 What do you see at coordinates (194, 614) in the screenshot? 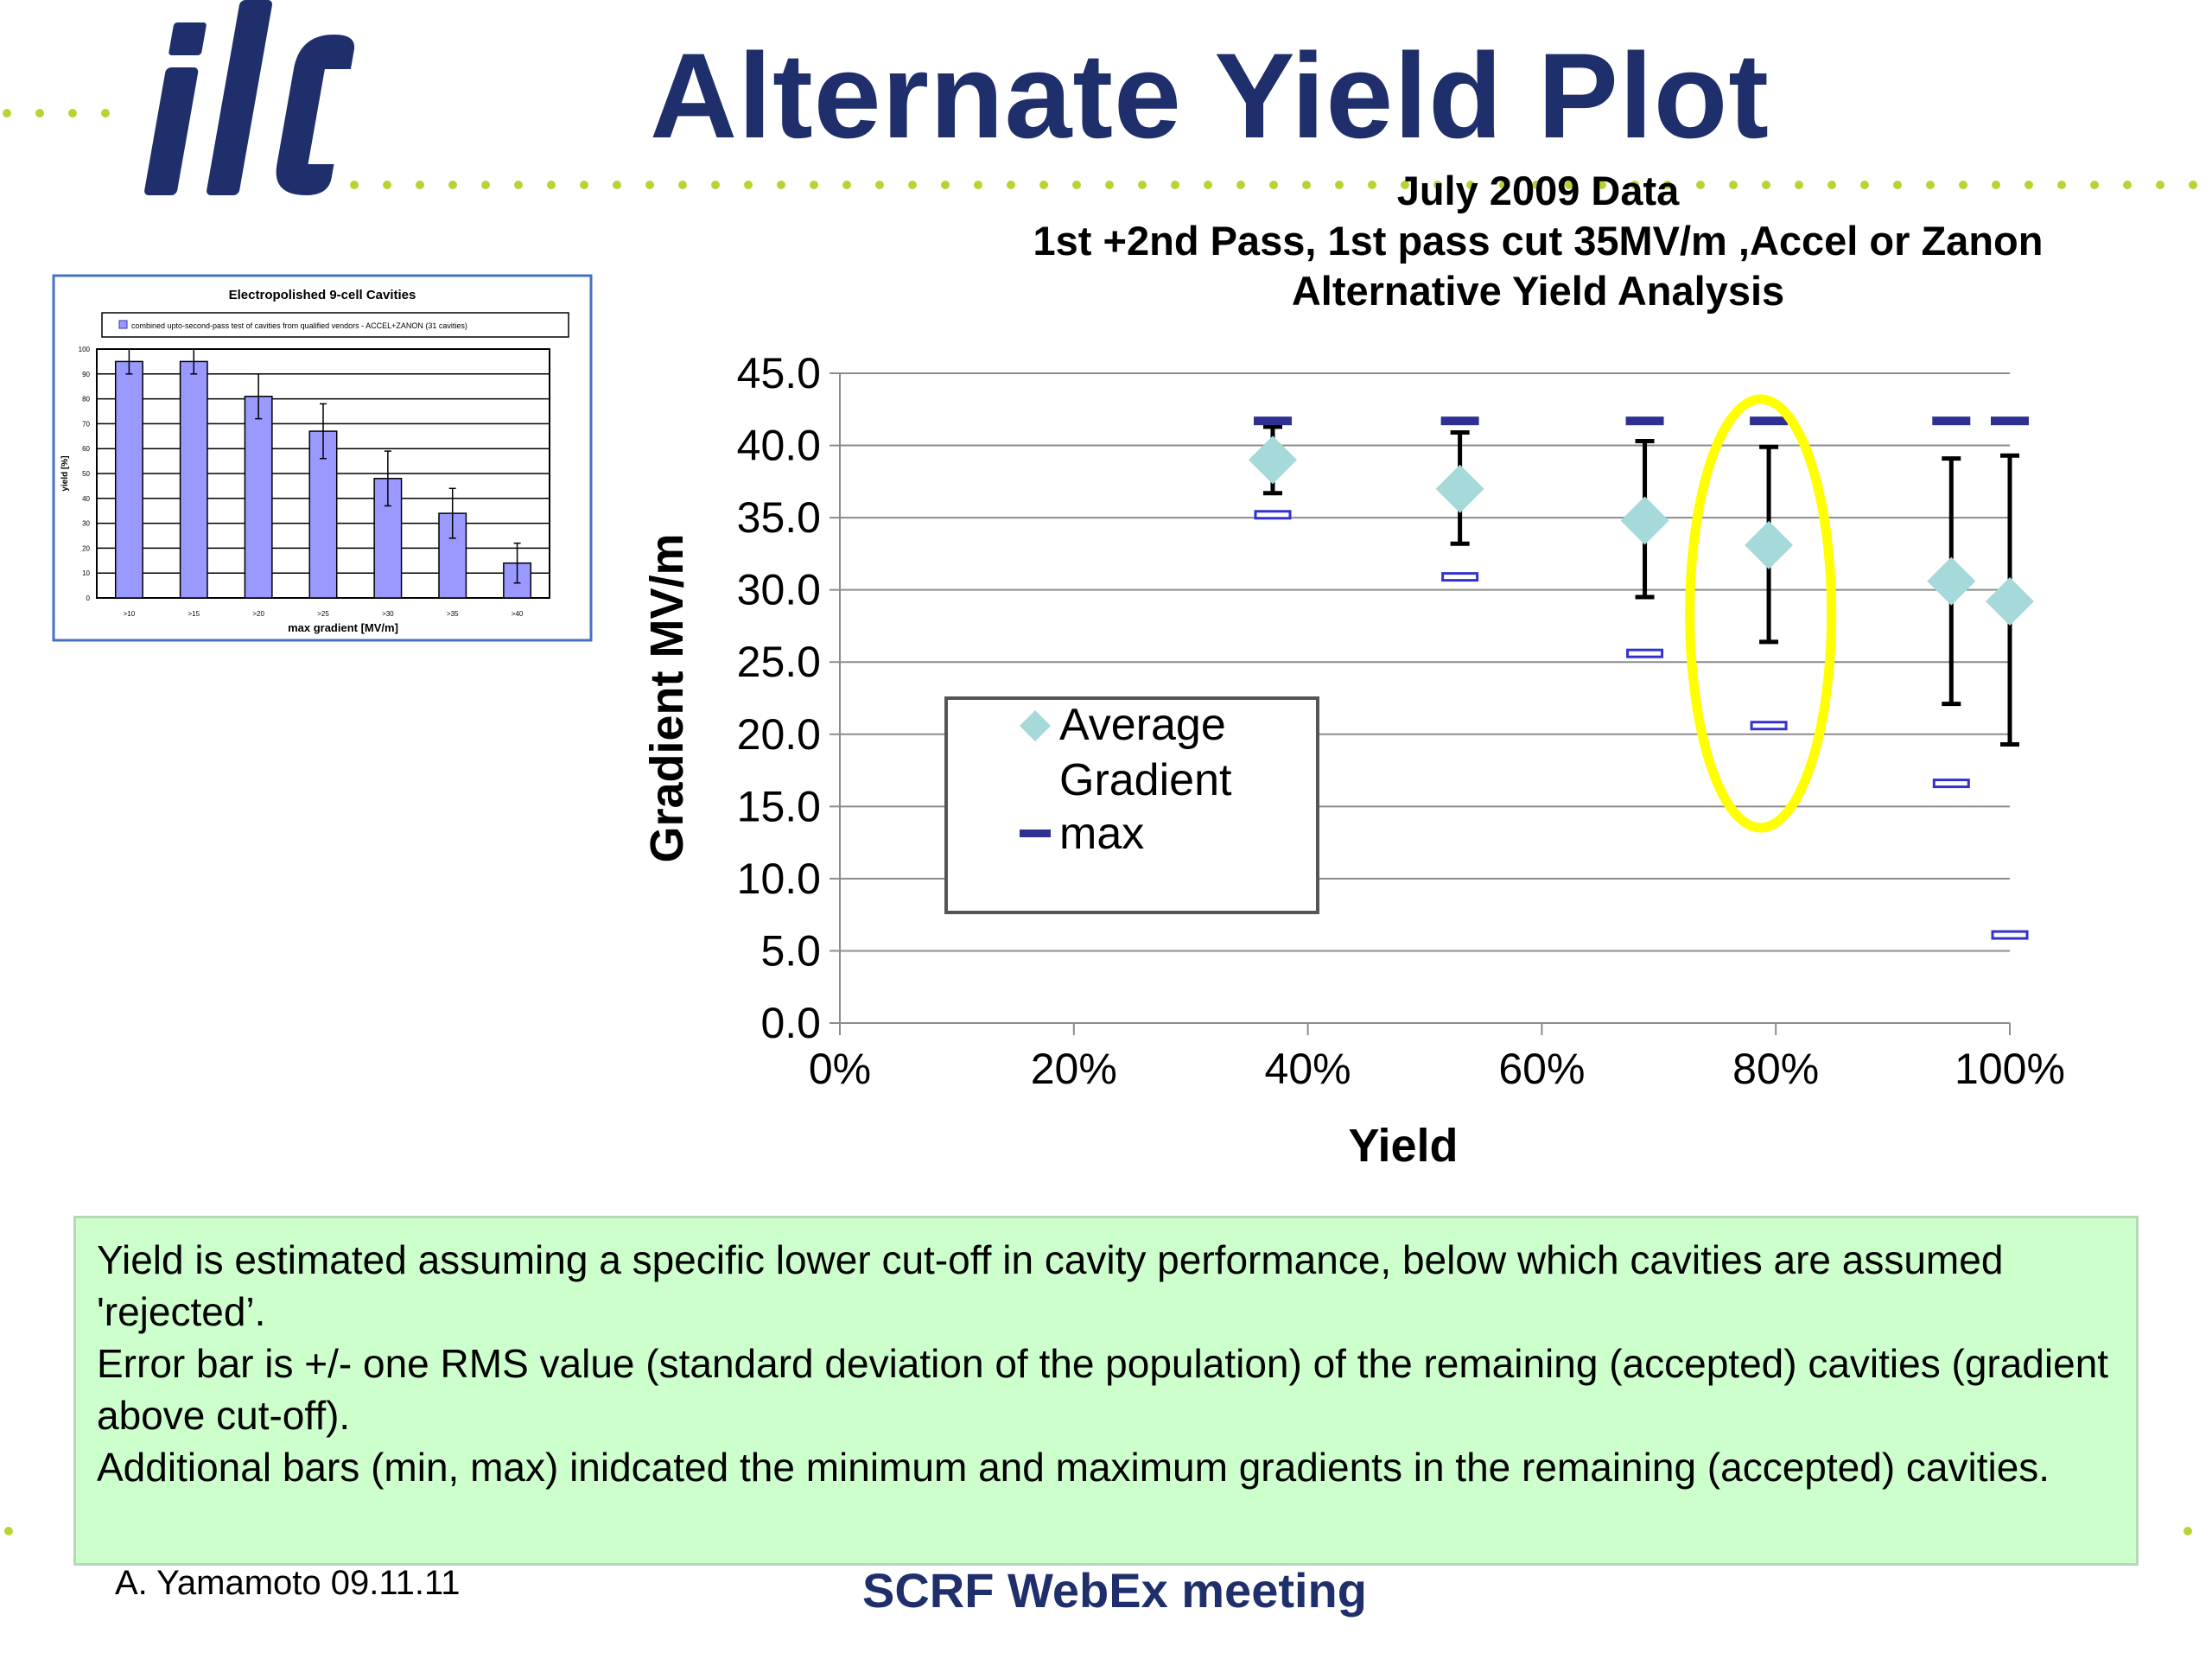
I see `inset-x-tick-label: >15` at bounding box center [194, 614].